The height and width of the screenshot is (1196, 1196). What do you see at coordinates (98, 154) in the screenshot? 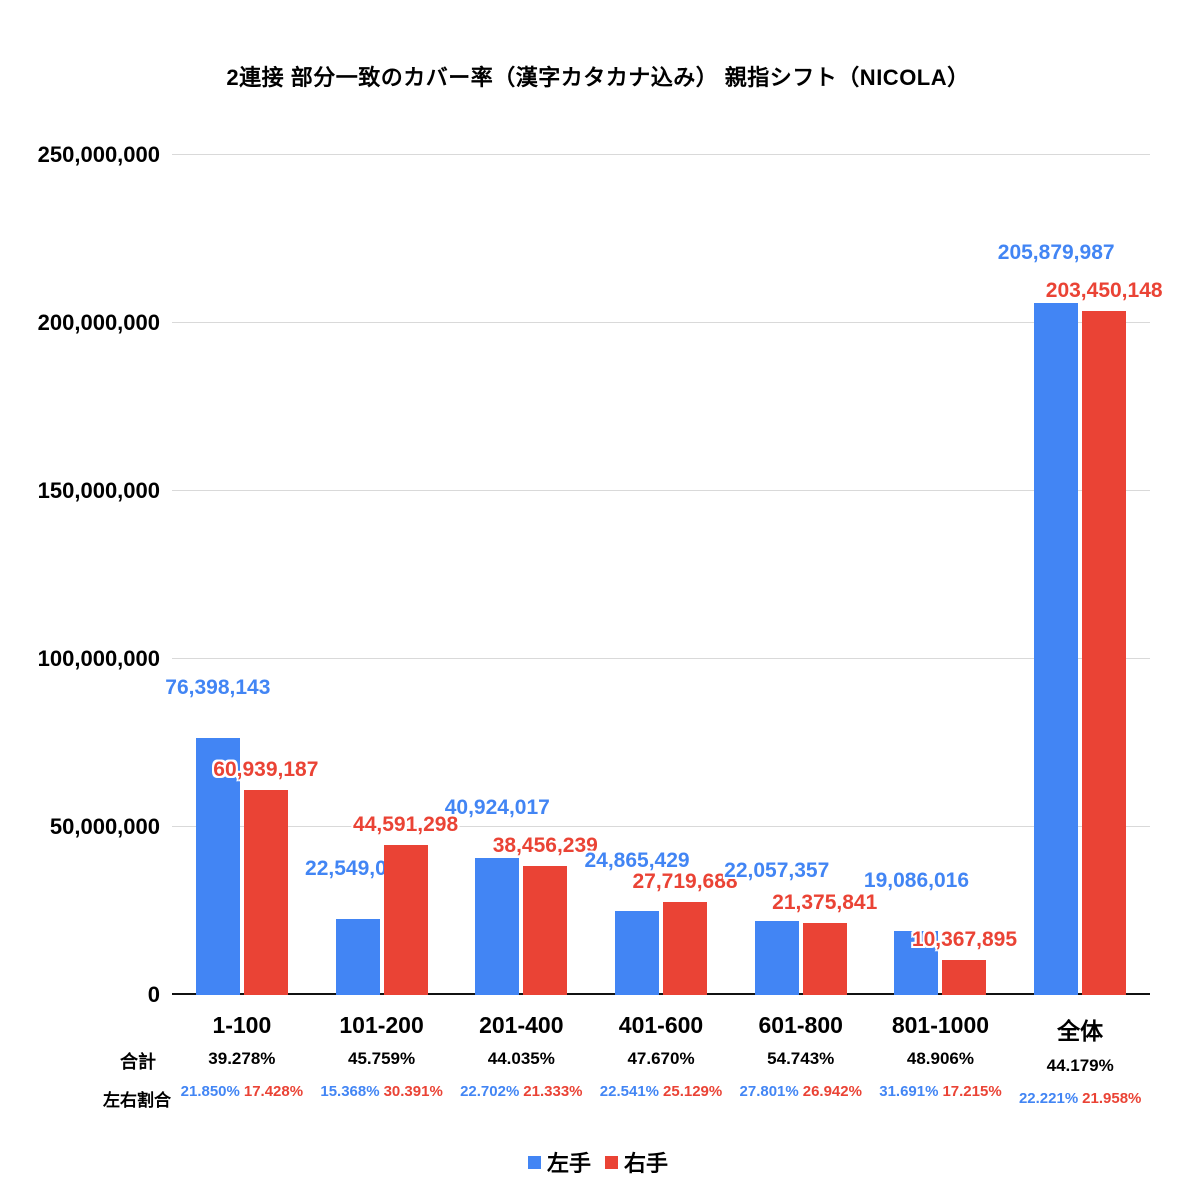
I see `y-tick-label: 250,000,000` at bounding box center [98, 154].